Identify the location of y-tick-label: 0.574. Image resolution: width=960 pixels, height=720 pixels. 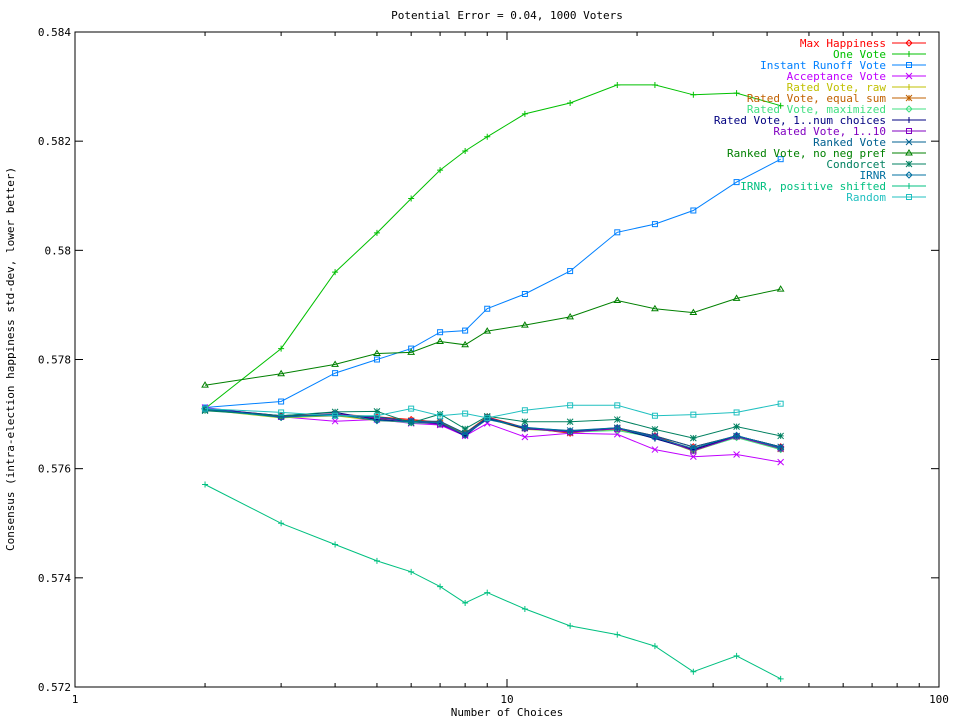
(54, 578).